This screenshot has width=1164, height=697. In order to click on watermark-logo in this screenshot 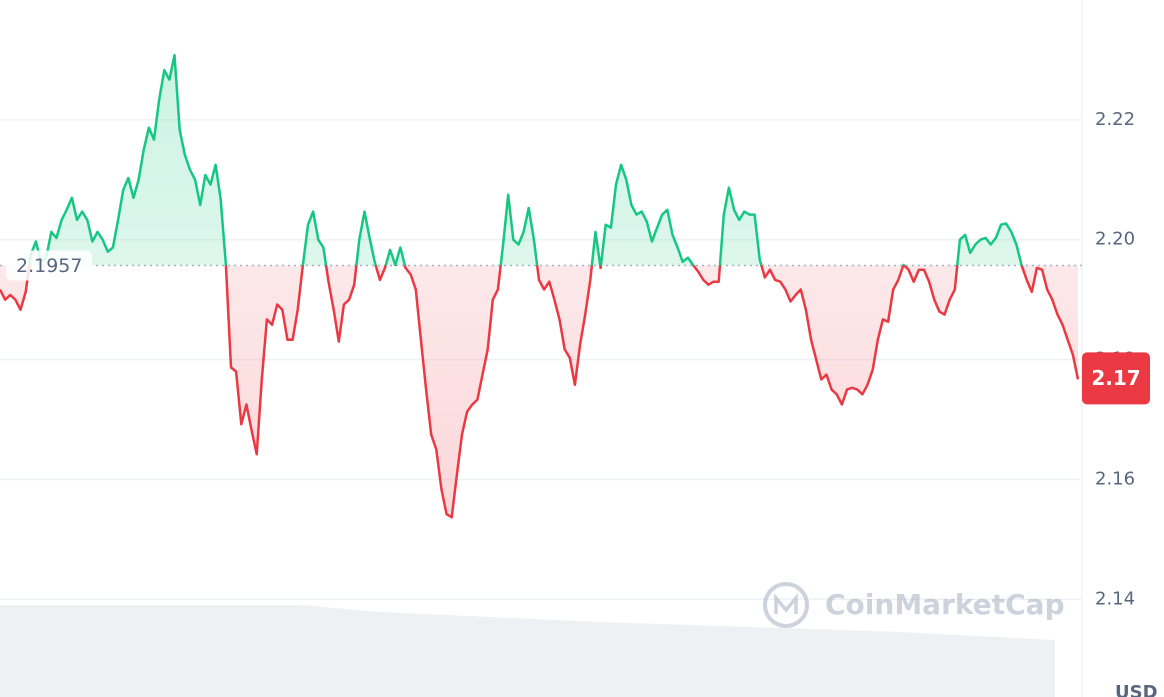, I will do `click(786, 605)`.